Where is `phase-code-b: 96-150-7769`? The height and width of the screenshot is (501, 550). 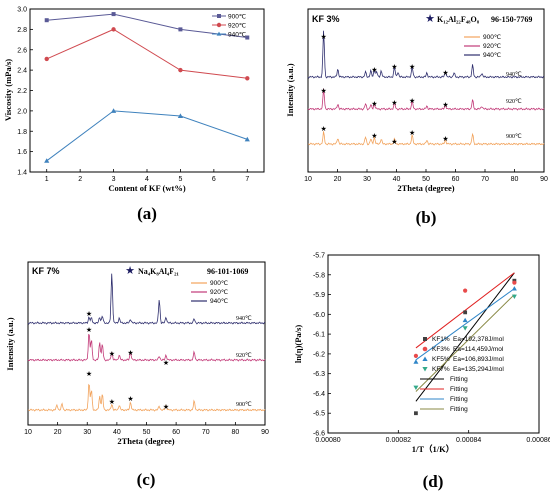 phase-code-b: 96-150-7769 is located at coordinates (511, 19).